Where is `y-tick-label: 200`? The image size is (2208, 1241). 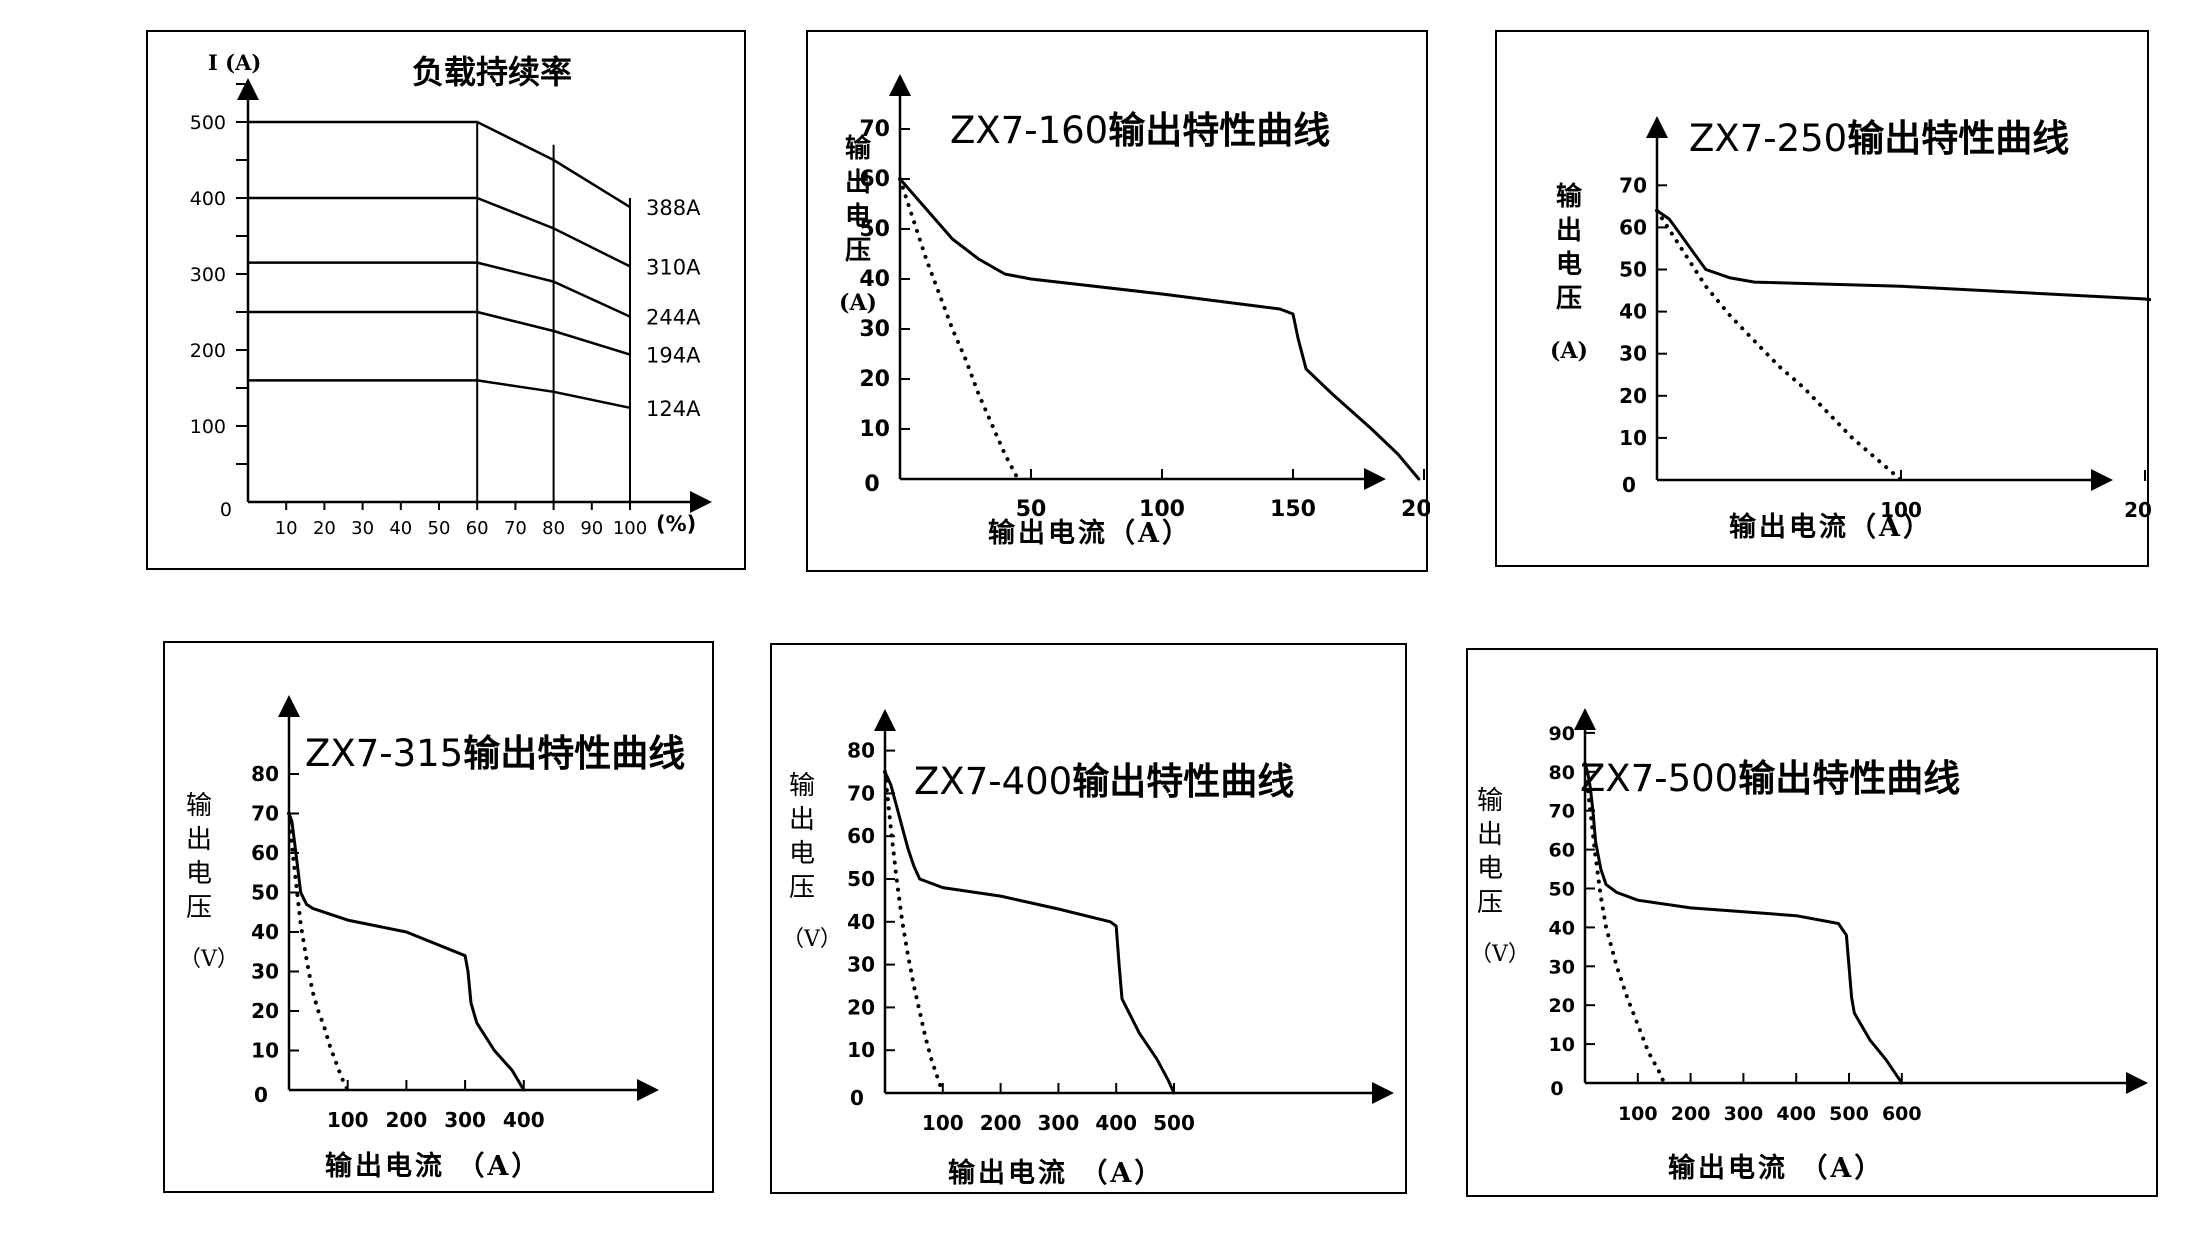 y-tick-label: 200 is located at coordinates (208, 351).